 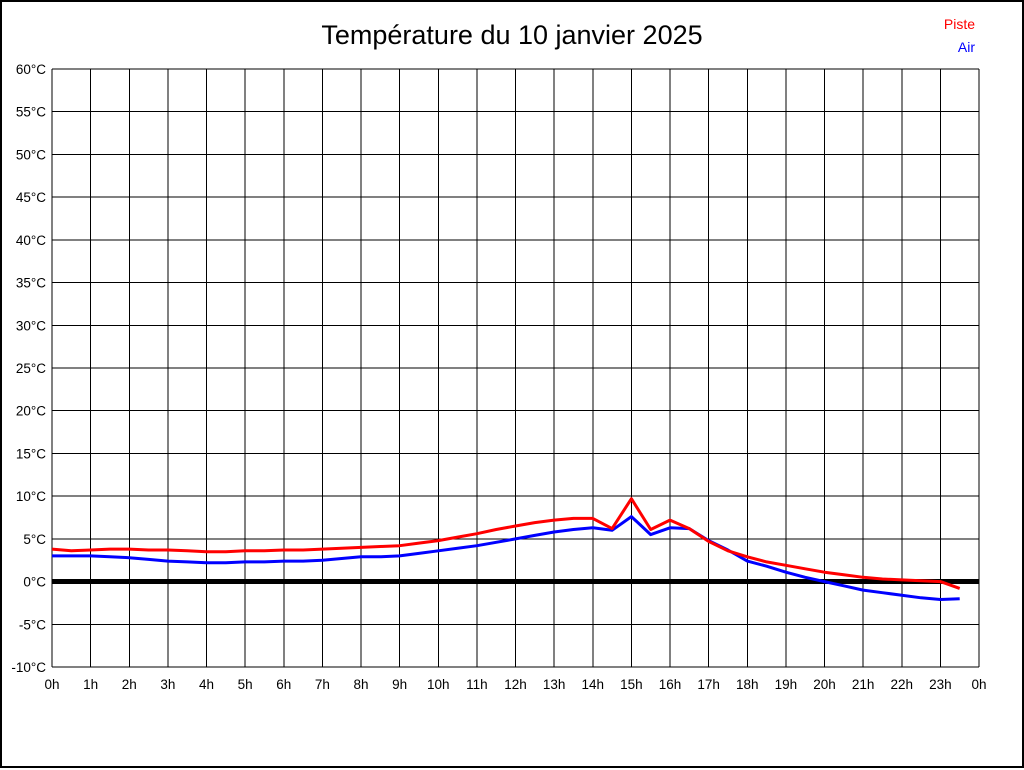 What do you see at coordinates (747, 684) in the screenshot?
I see `x-axis-tick-label: 18h` at bounding box center [747, 684].